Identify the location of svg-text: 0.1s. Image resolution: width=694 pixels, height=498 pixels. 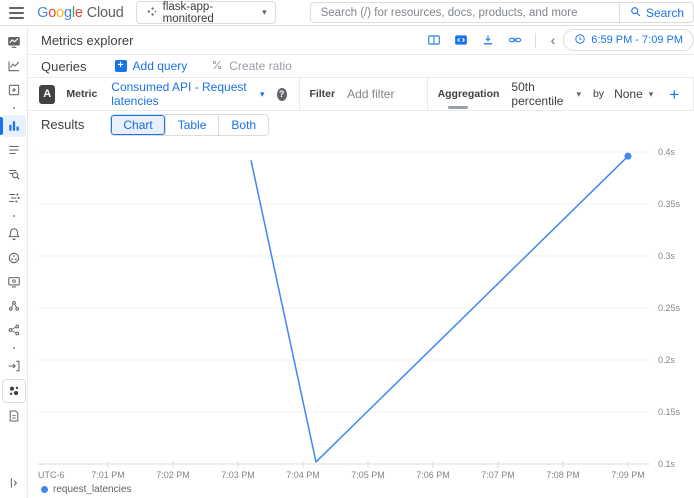
(667, 464).